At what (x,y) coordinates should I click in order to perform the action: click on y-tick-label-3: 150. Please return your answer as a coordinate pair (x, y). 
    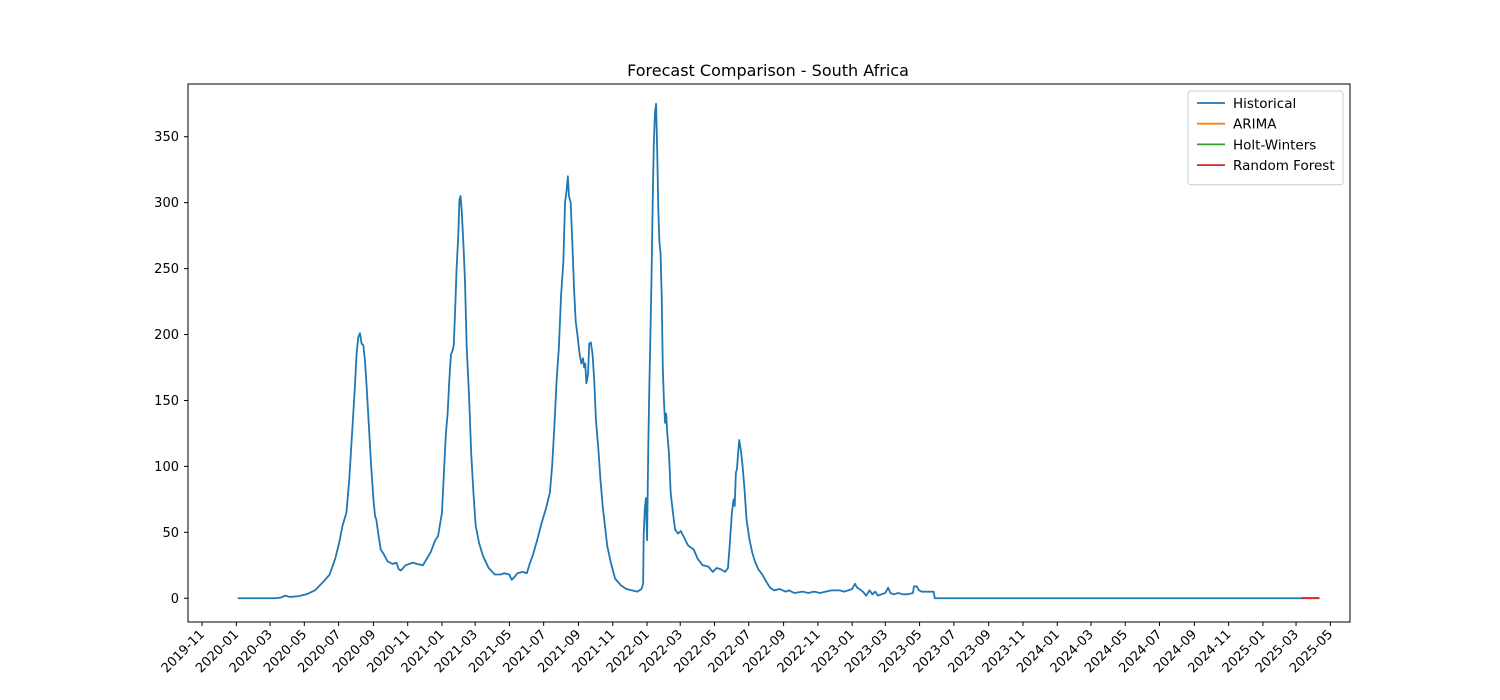
    Looking at the image, I should click on (166, 401).